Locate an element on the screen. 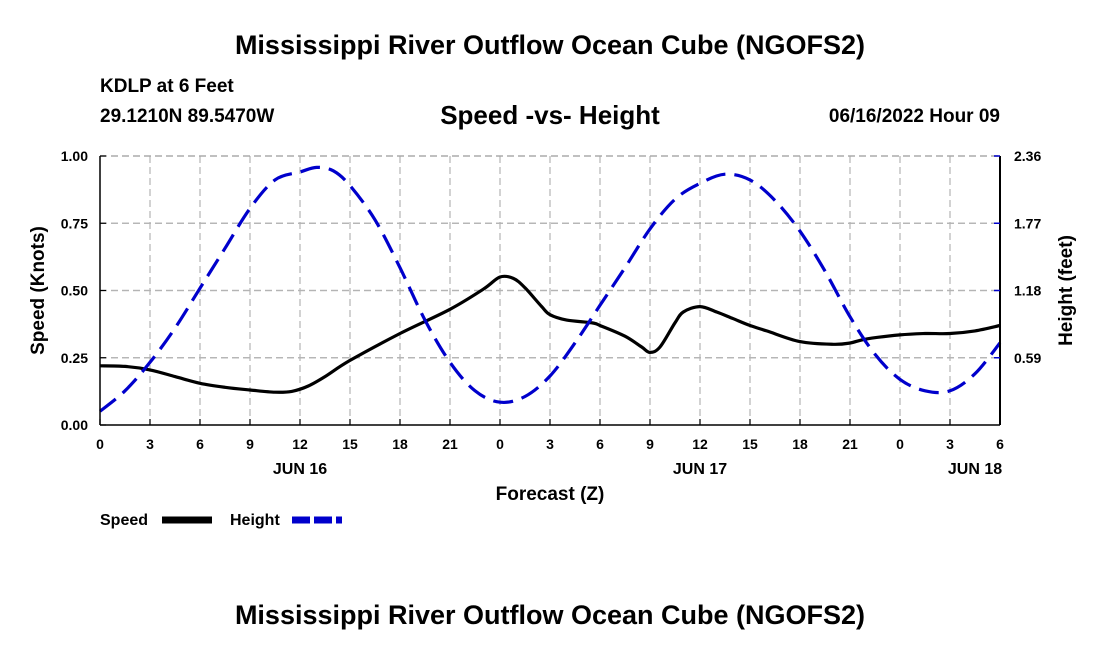  y2-axis-title: Height (feet) is located at coordinates (1066, 290).